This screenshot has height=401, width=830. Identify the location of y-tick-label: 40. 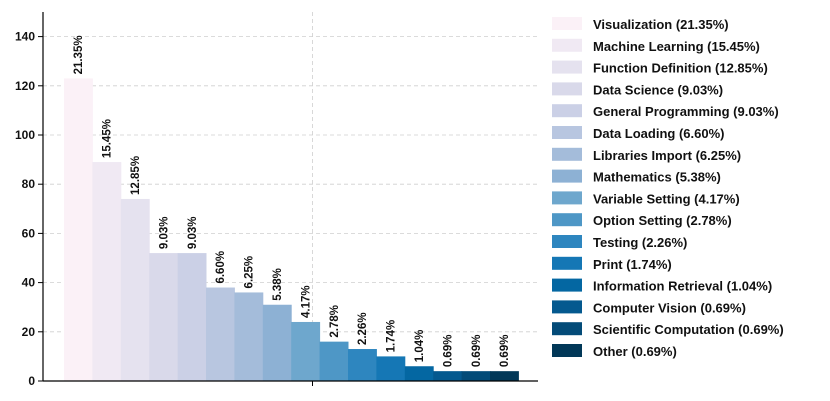
(29, 283).